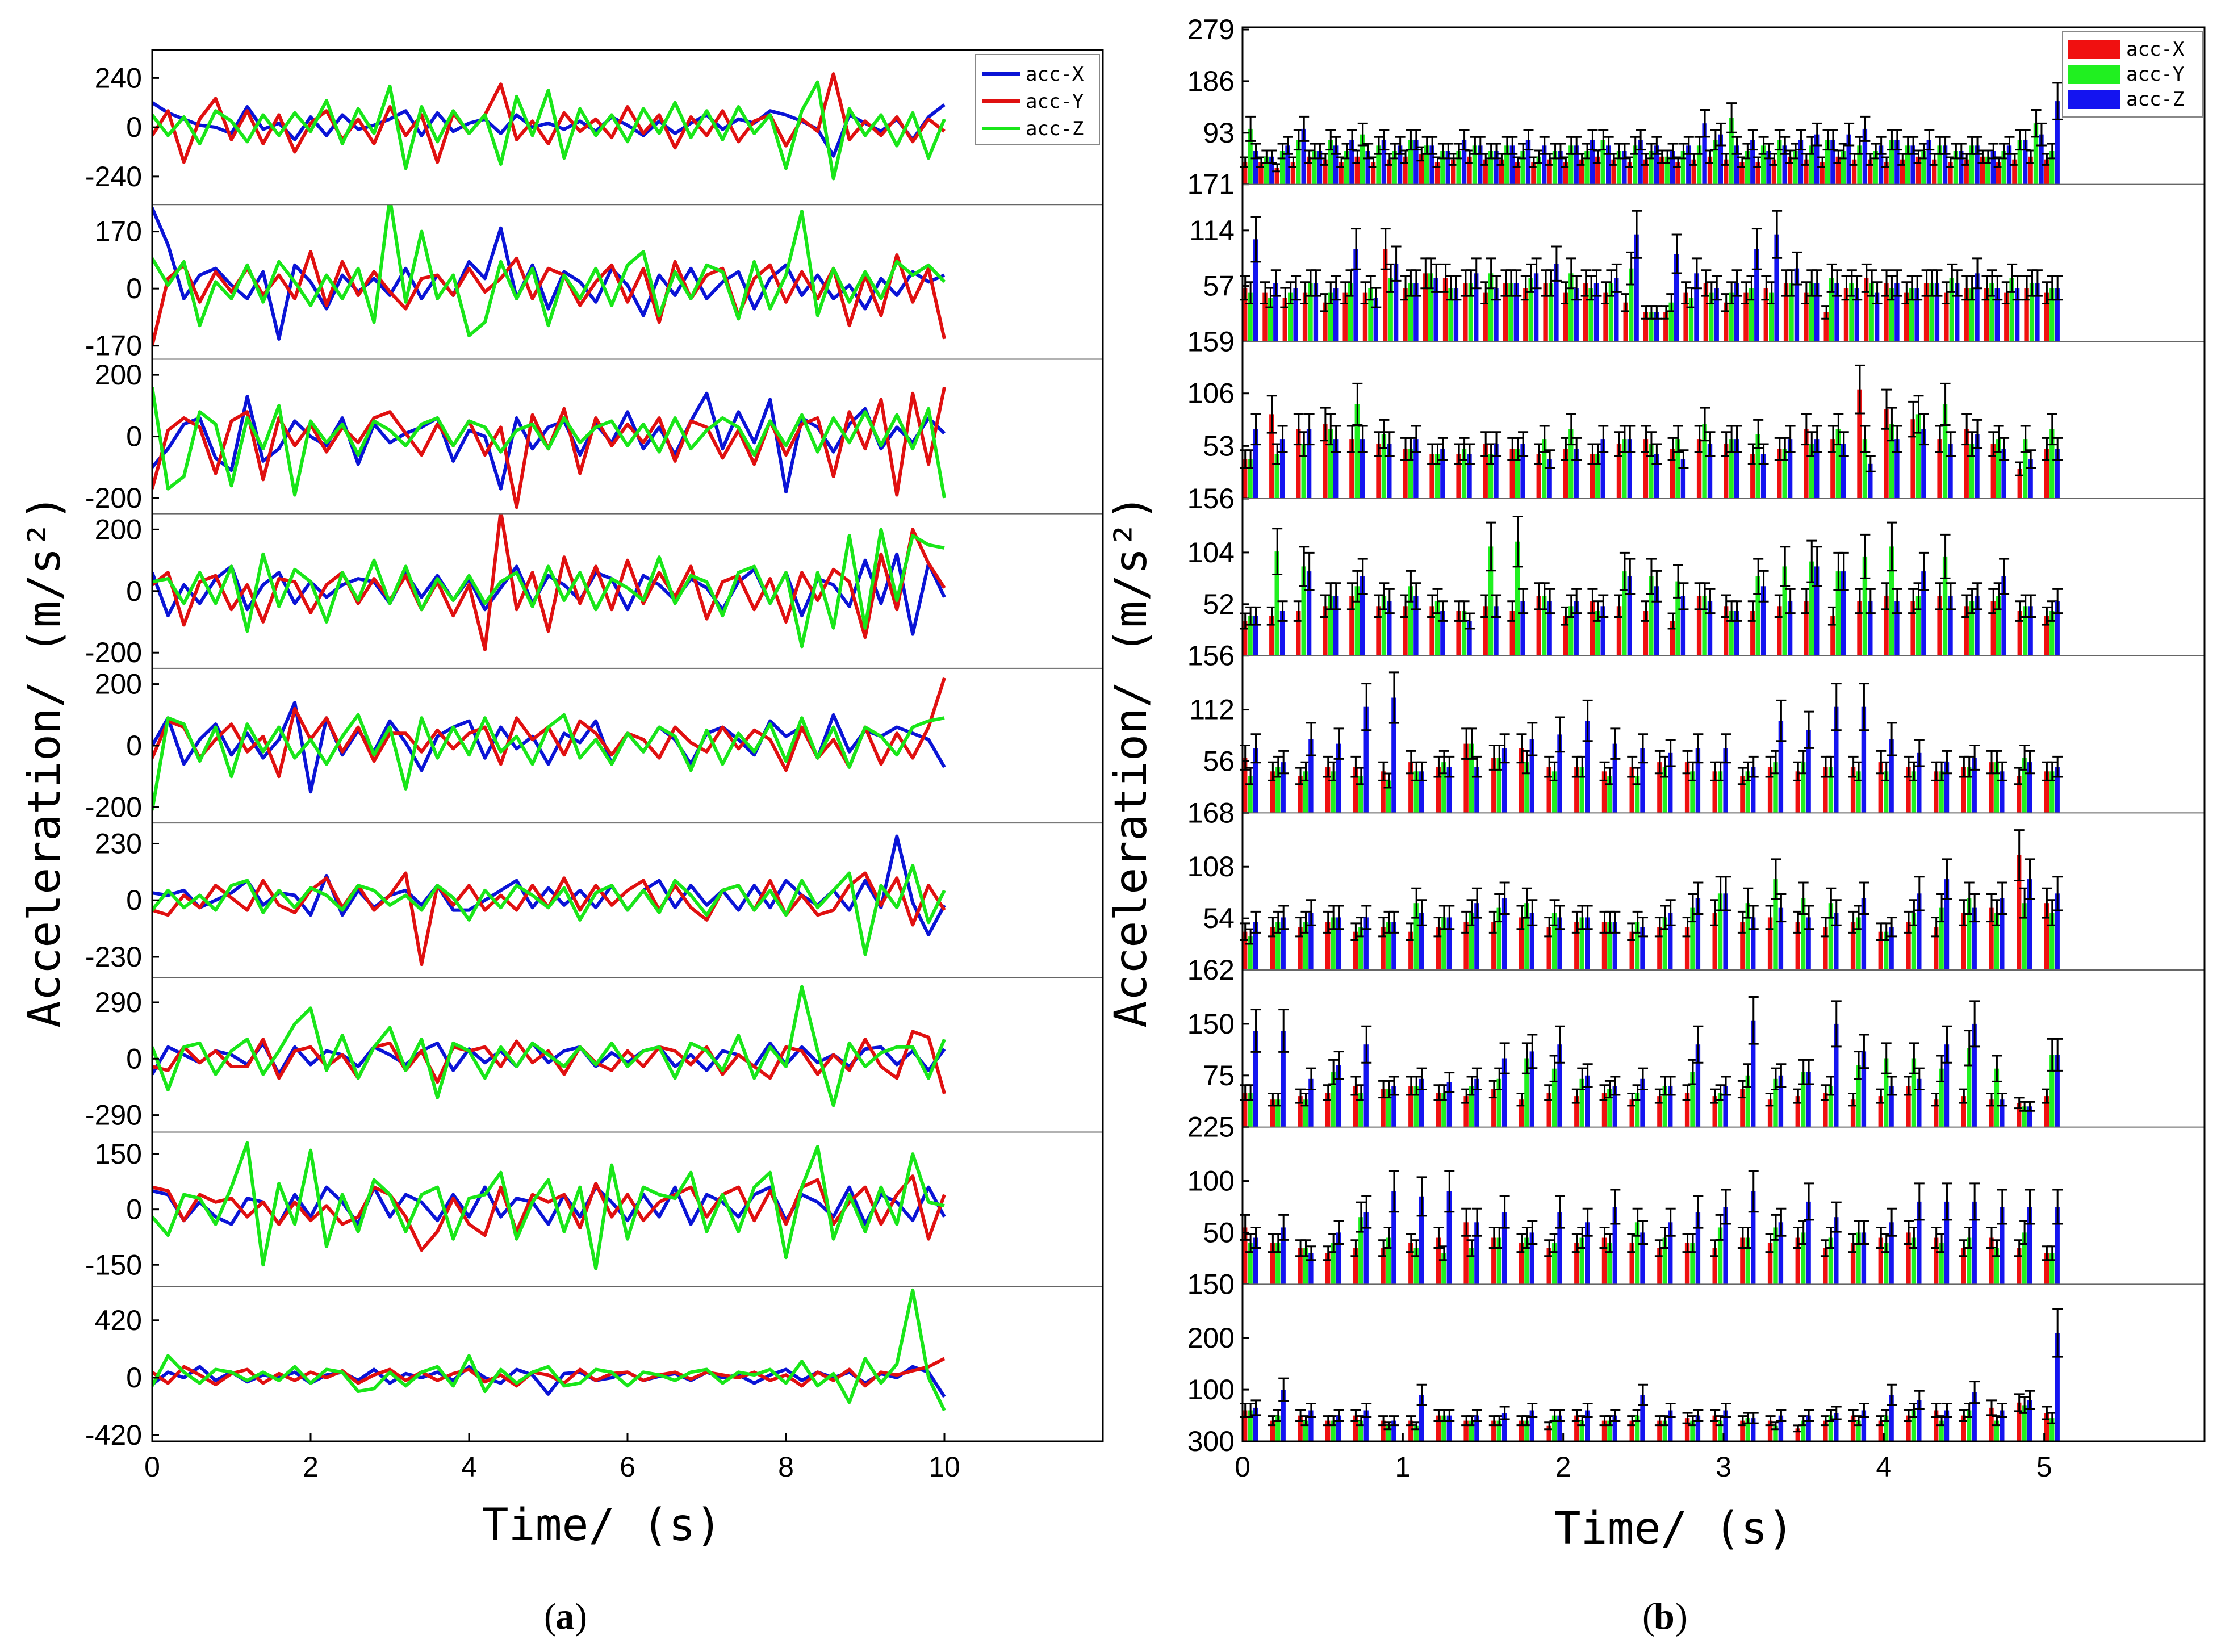 The width and height of the screenshot is (2221, 1652). What do you see at coordinates (515, 127) in the screenshot?
I see `subplot-1: 240 0 -240` at bounding box center [515, 127].